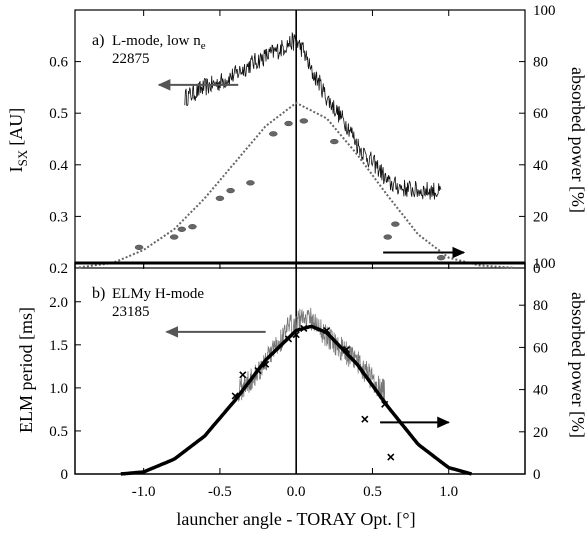  Describe the element at coordinates (58, 389) in the screenshot. I see `panel-b-ytick-label: 1.0` at that location.